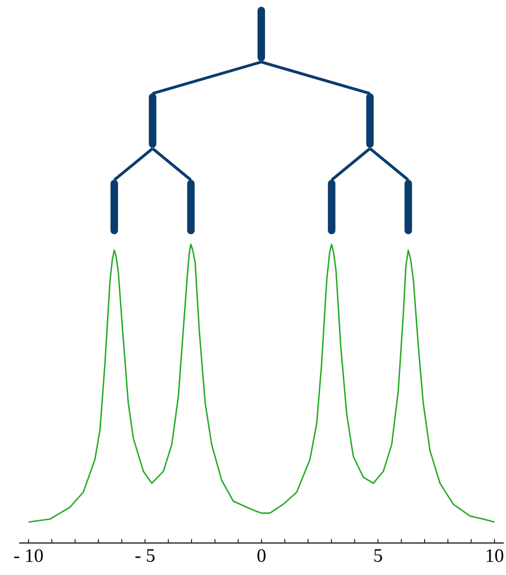 This screenshot has width=506, height=575. I want to click on x-tick-label: 0, so click(261, 555).